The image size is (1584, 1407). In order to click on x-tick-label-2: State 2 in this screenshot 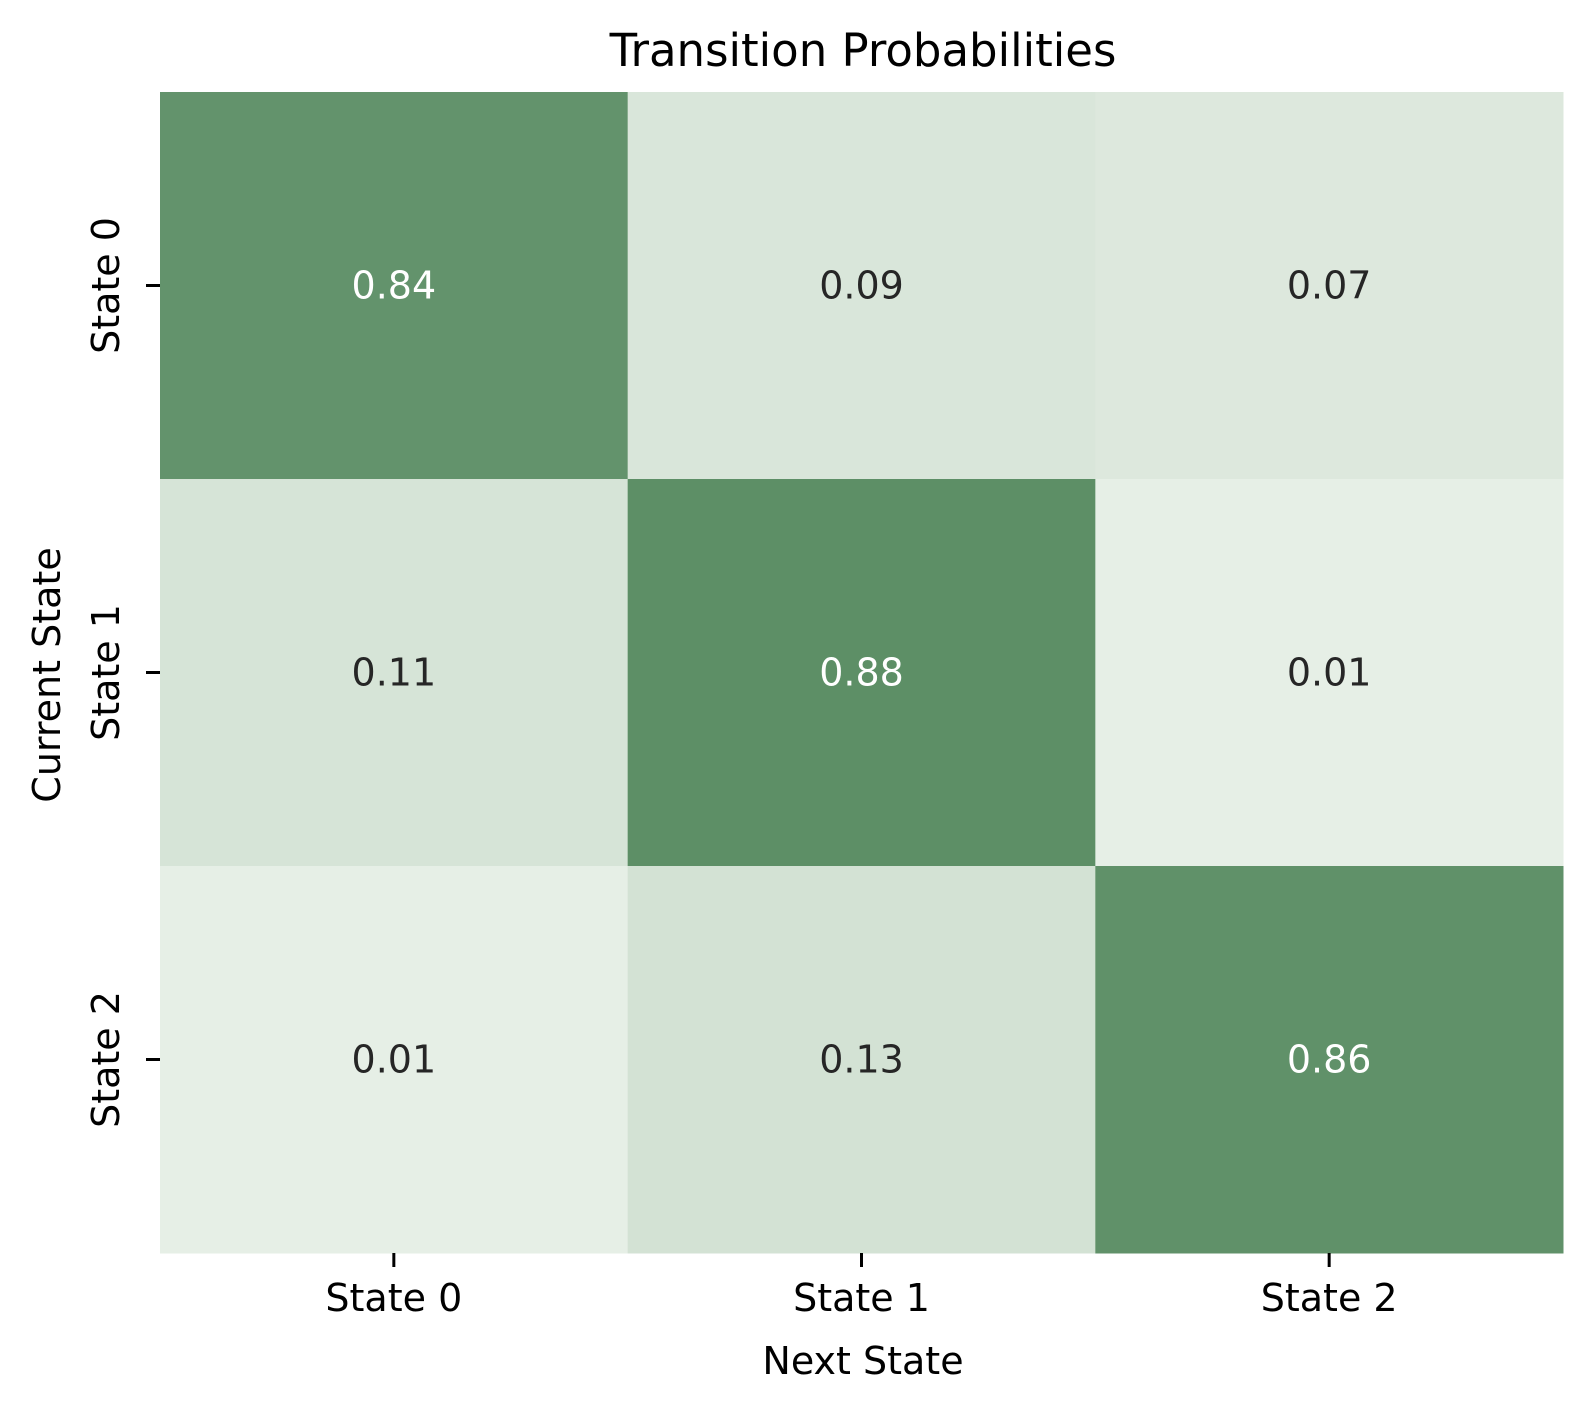, I will do `click(1329, 1298)`.